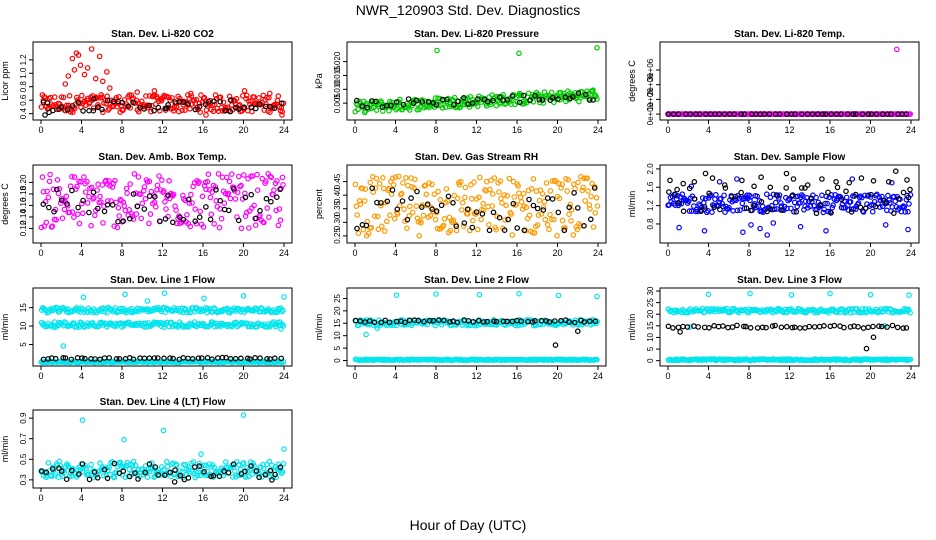 Image resolution: width=936 pixels, height=540 pixels. I want to click on x-tick-label: 4, so click(81, 376).